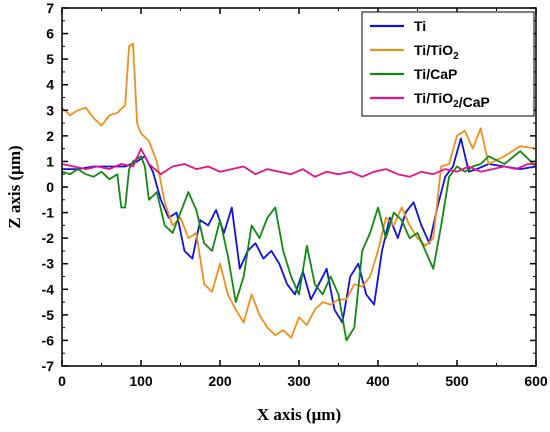 The width and height of the screenshot is (550, 432). Describe the element at coordinates (48, 366) in the screenshot. I see `y-tick-label: -7` at that location.